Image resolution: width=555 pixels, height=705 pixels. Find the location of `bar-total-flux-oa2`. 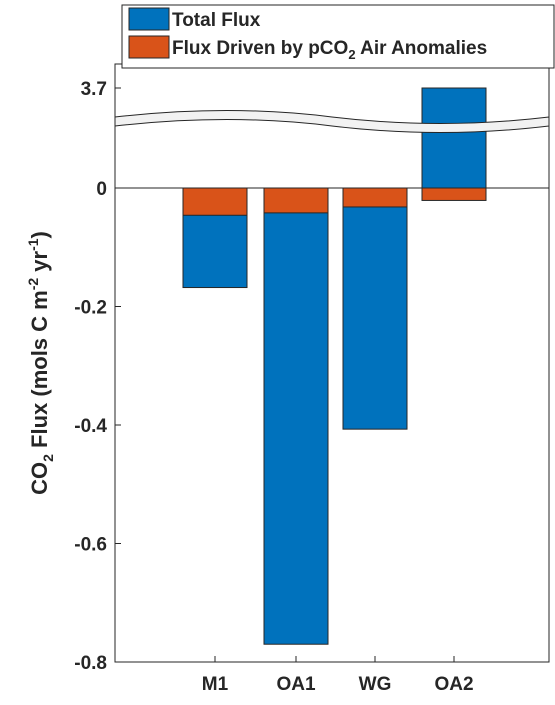

bar-total-flux-oa2 is located at coordinates (454, 138).